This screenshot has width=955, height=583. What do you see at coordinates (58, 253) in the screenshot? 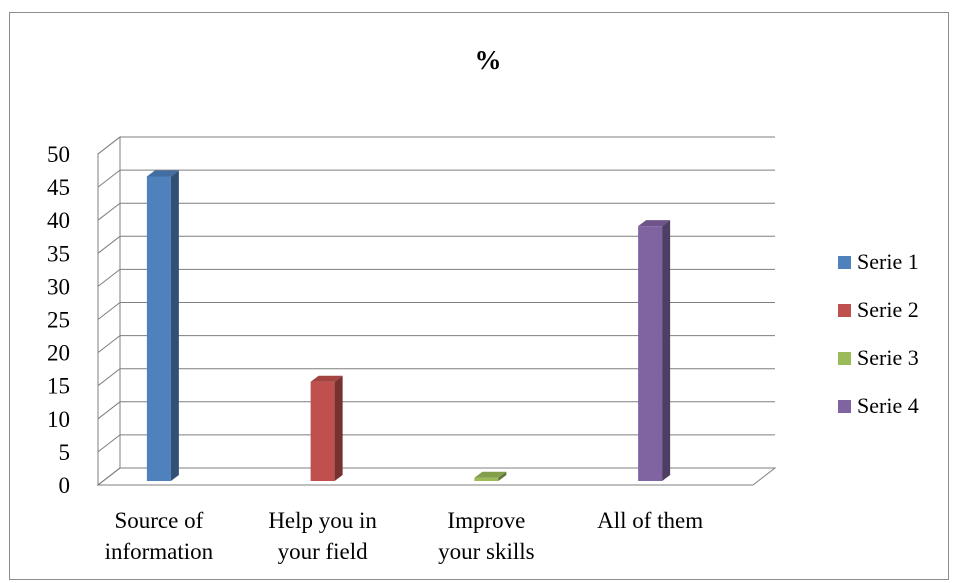
I see `y-tick-label: 35` at bounding box center [58, 253].